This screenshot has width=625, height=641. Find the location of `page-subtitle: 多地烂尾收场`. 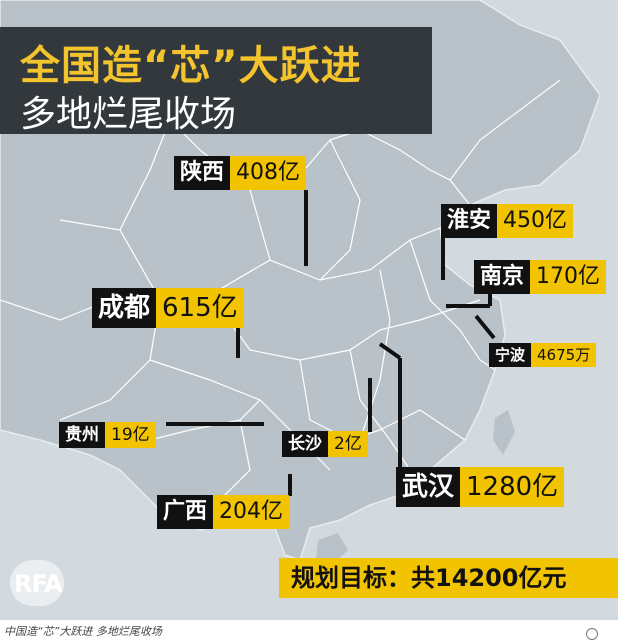

page-subtitle: 多地烂尾收场 is located at coordinates (128, 114).